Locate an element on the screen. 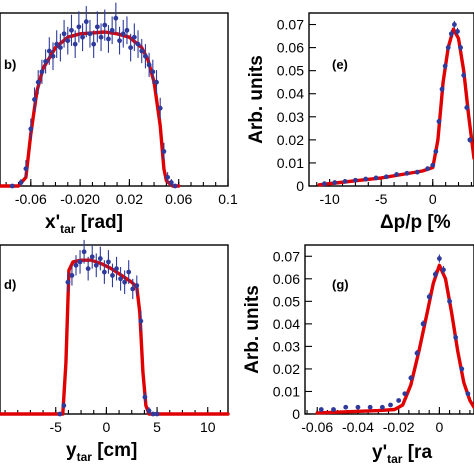 The image size is (474, 474). x-tick-label: 0.06 is located at coordinates (178, 199).